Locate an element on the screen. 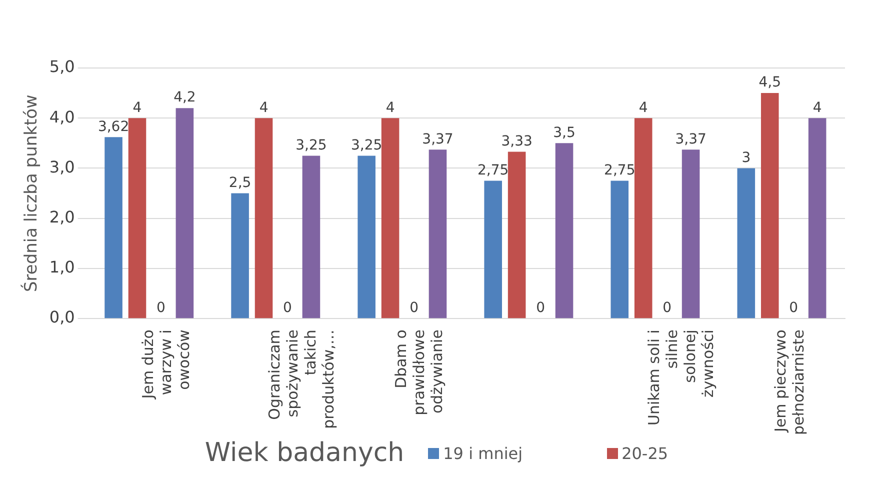 The image size is (873, 488). data-label: 3,62 is located at coordinates (114, 126).